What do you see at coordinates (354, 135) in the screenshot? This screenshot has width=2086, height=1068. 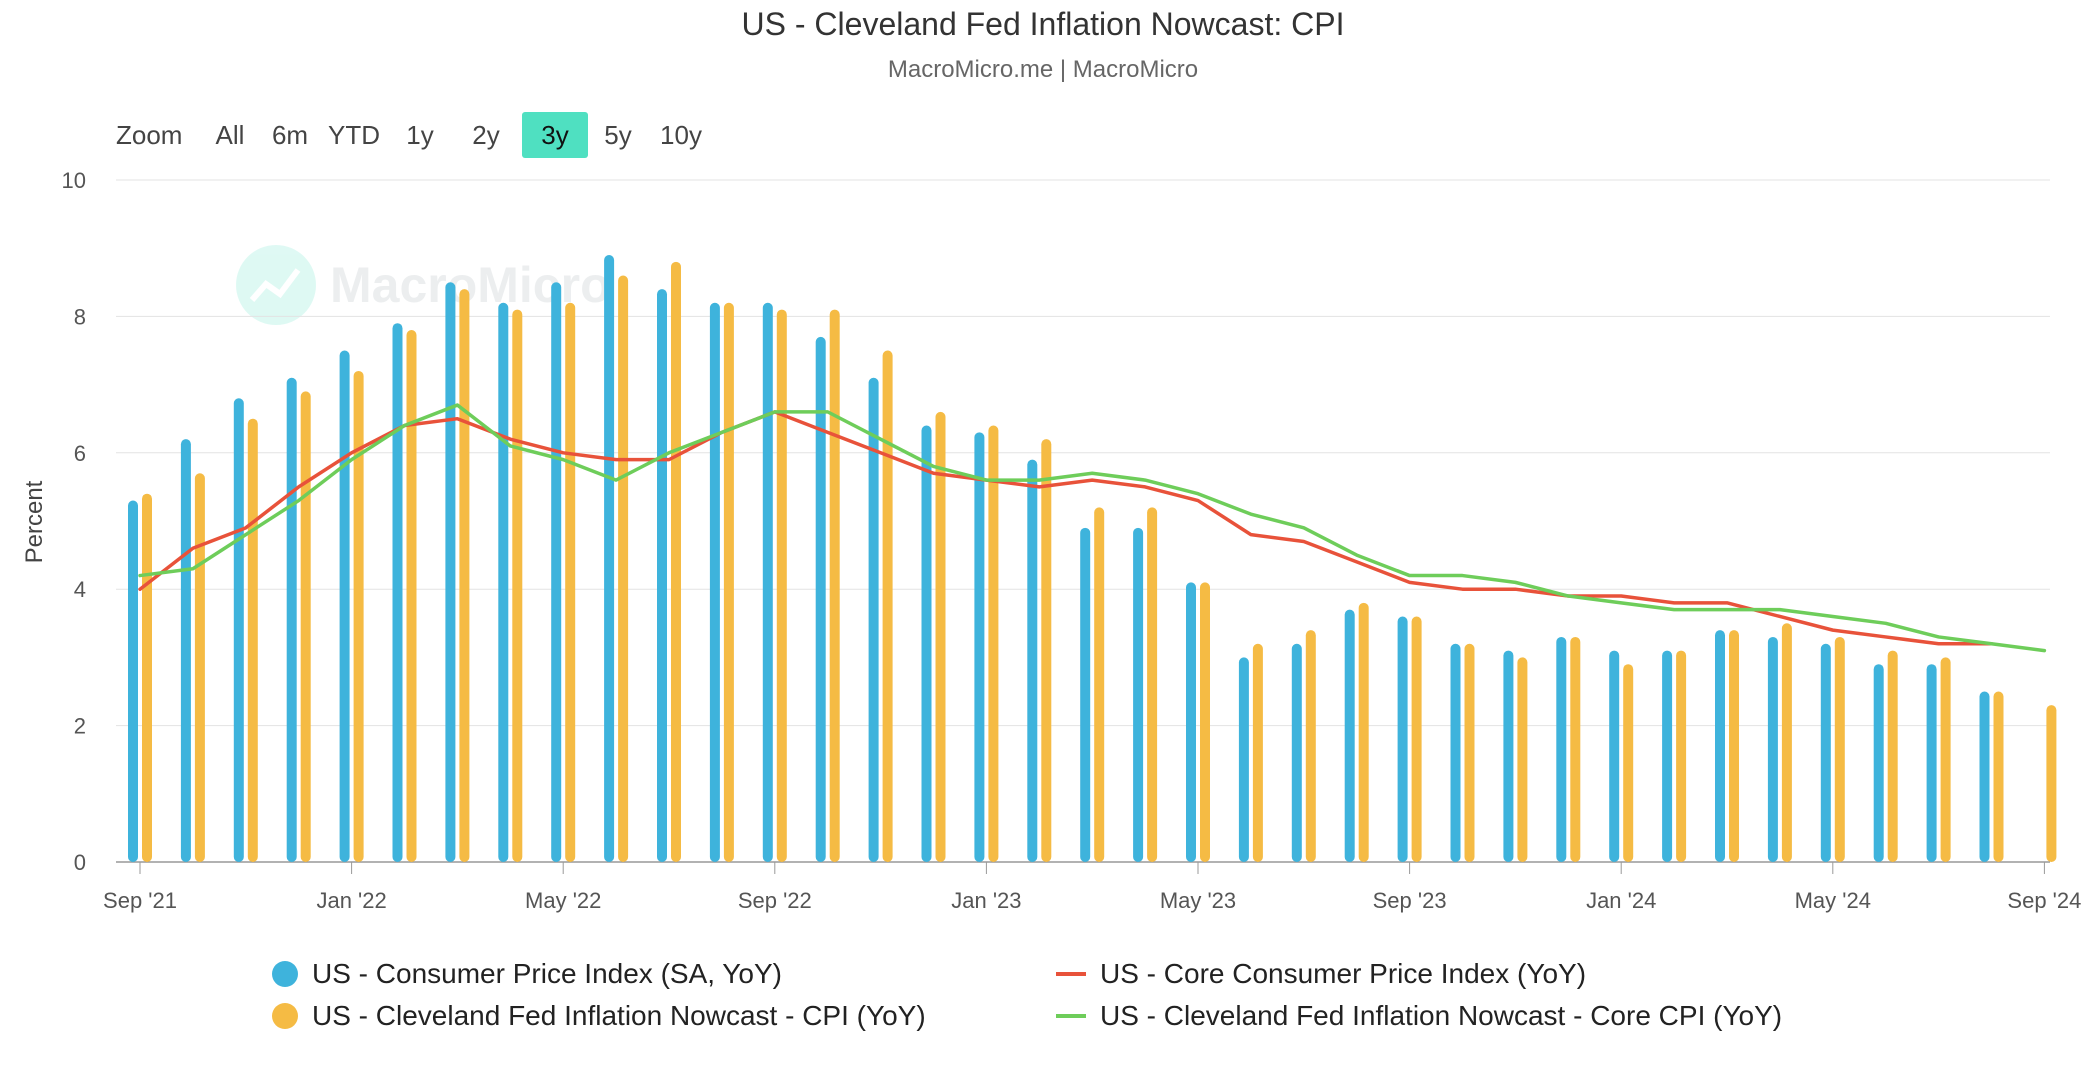 I see `zoom-button-ytd: YTD` at bounding box center [354, 135].